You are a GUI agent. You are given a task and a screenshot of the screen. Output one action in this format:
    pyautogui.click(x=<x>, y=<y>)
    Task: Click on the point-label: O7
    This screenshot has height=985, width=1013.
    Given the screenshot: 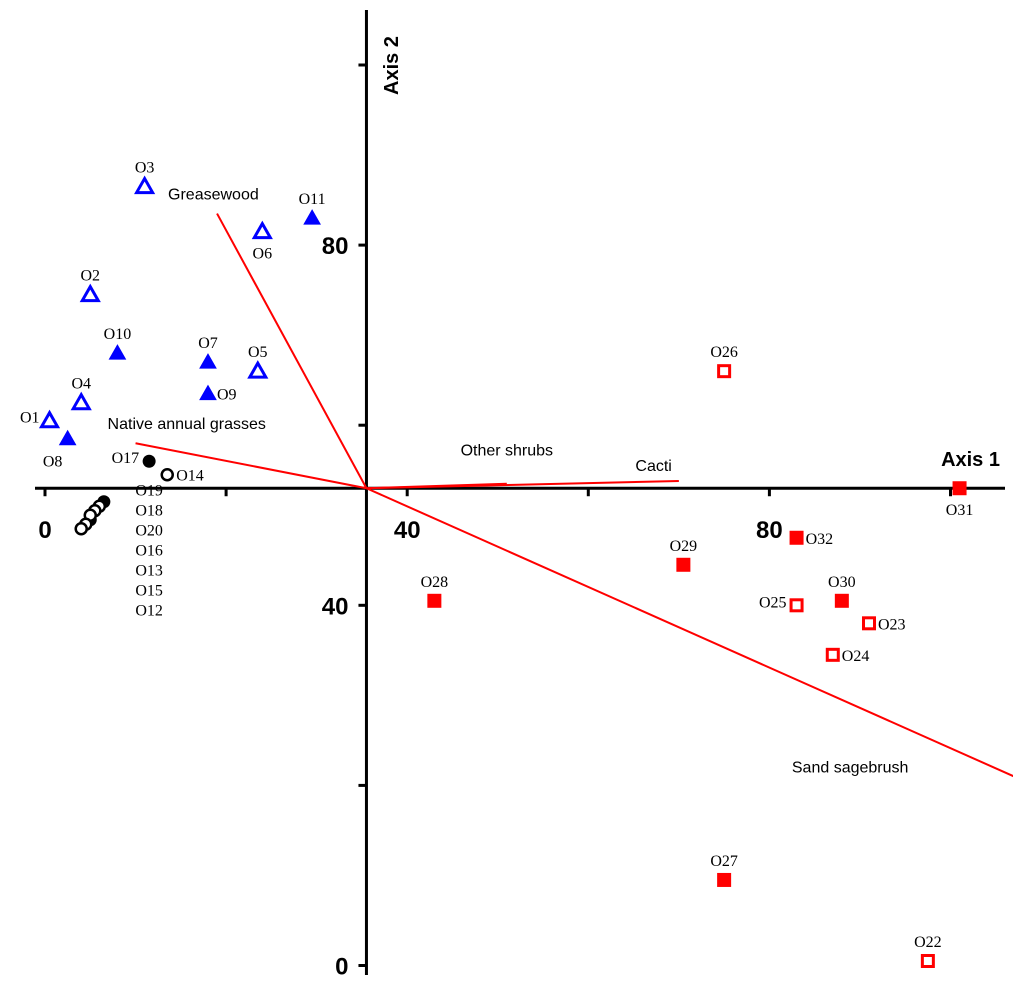 What is the action you would take?
    pyautogui.click(x=208, y=343)
    